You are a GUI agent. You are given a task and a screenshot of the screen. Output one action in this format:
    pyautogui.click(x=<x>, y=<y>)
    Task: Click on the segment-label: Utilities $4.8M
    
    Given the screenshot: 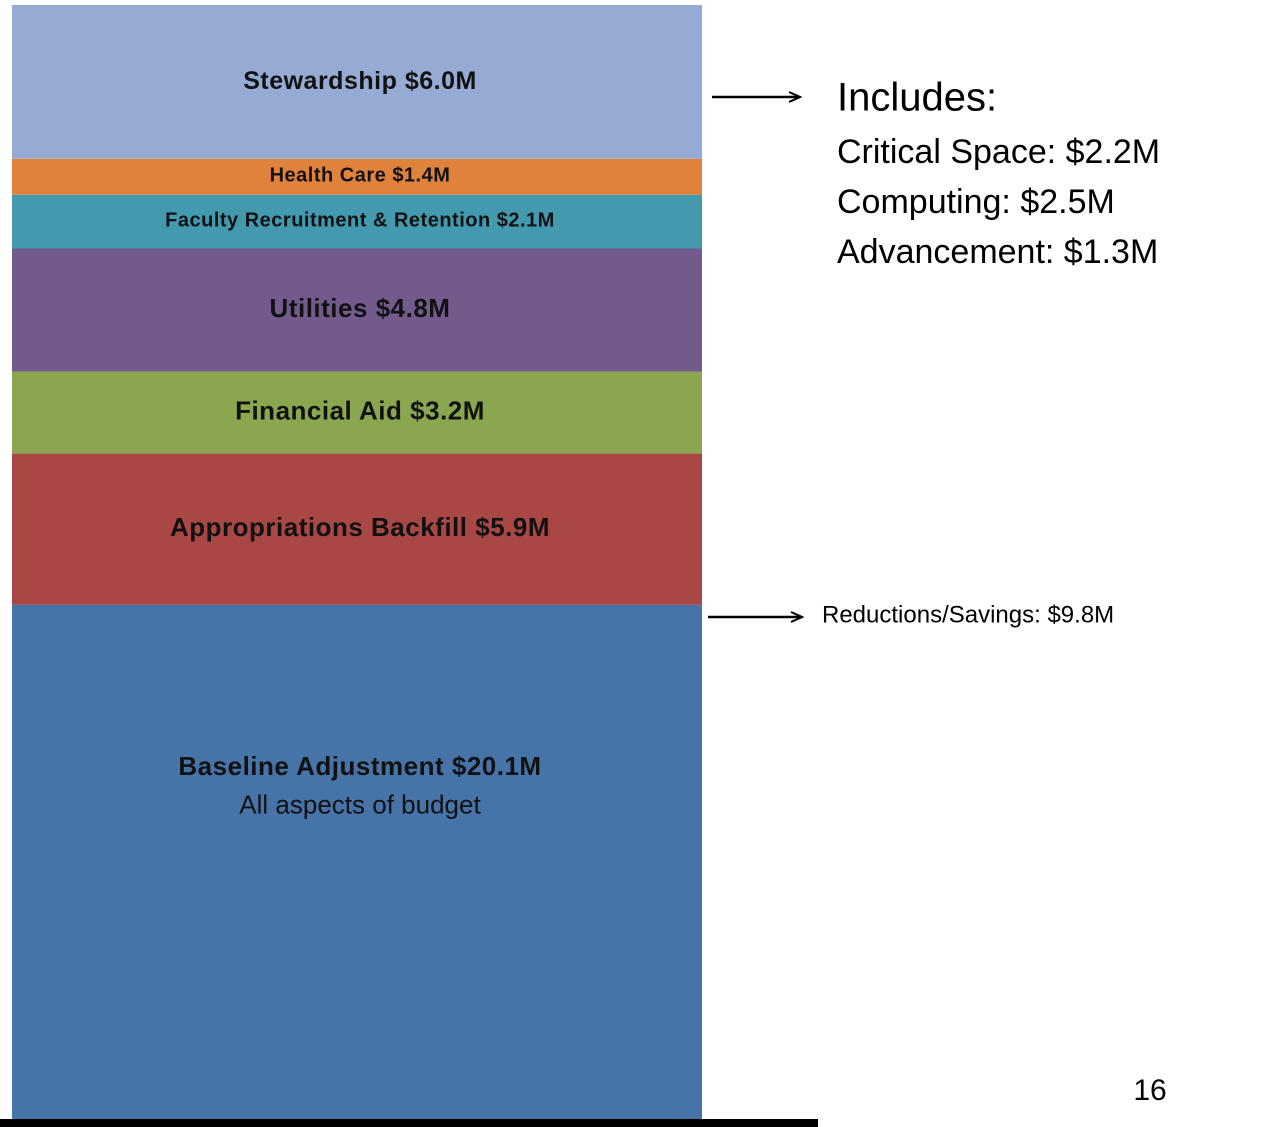 What is the action you would take?
    pyautogui.click(x=360, y=308)
    